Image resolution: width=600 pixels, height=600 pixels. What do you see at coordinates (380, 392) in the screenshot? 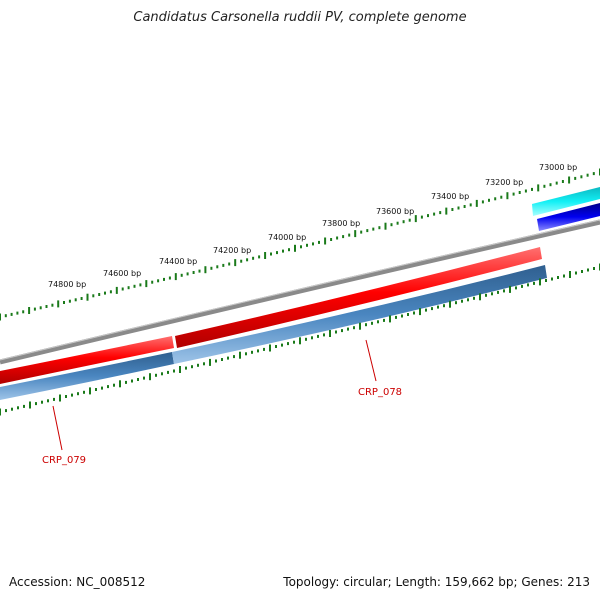
I see `gene-label-crp078: CRP_078` at bounding box center [380, 392].